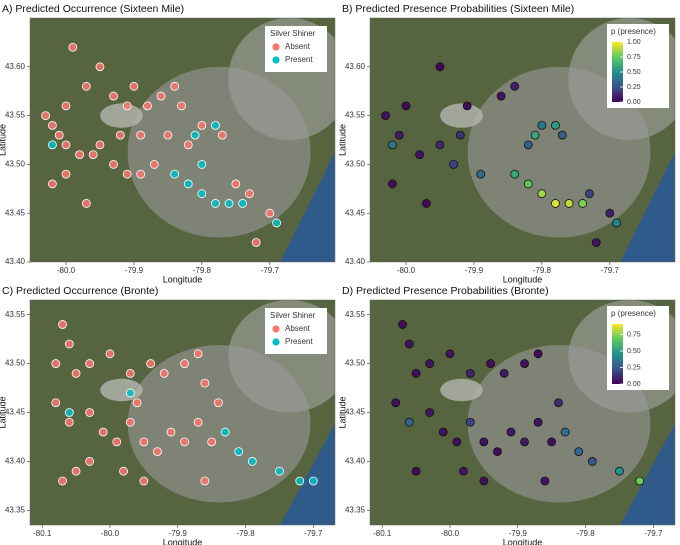 Image resolution: width=680 pixels, height=545 pixels. I want to click on colorbar-tick-label: 0.75, so click(634, 334).